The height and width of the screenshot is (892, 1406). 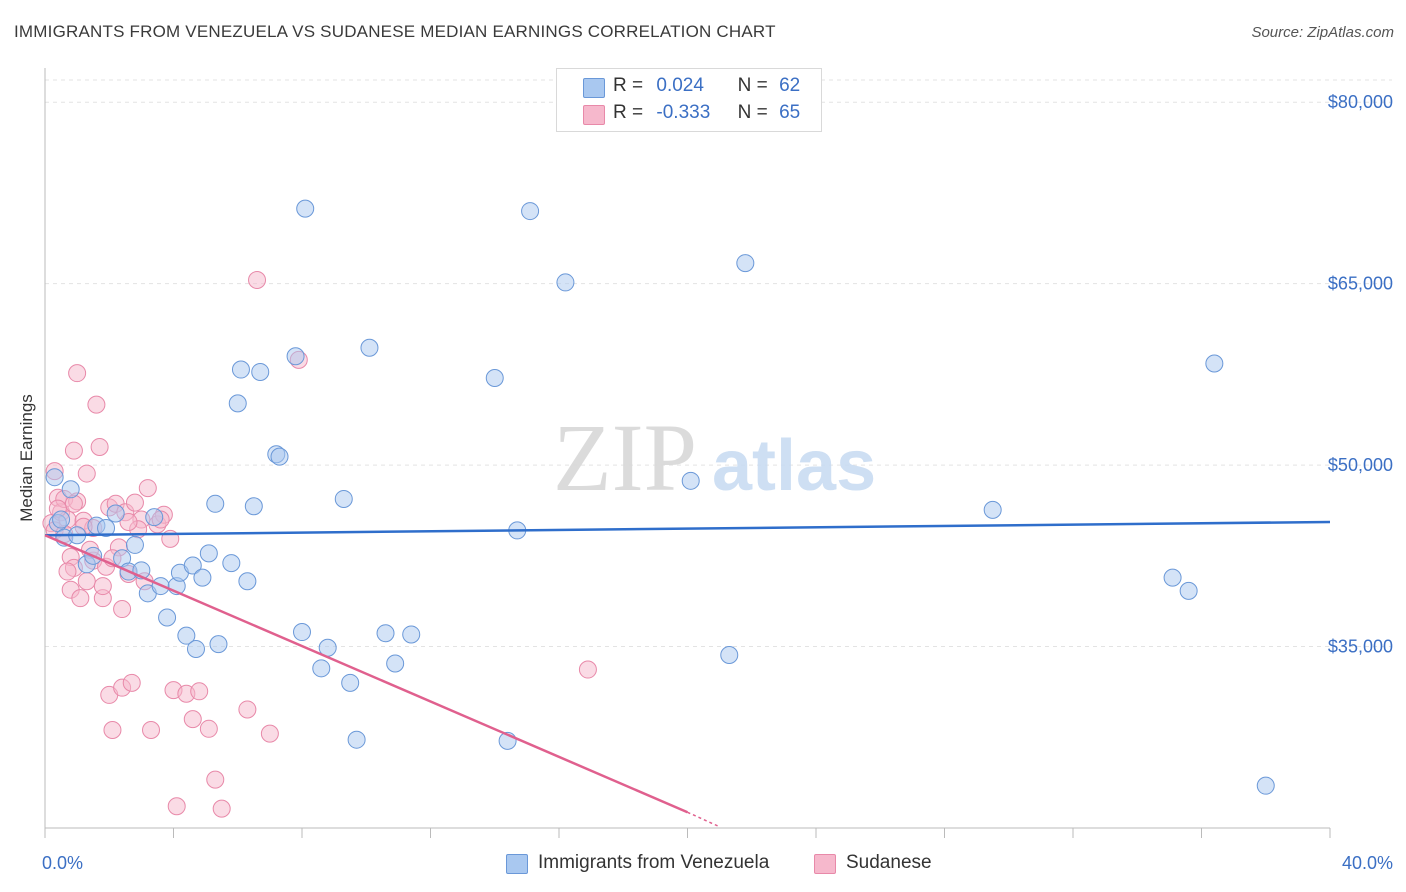 What do you see at coordinates (689, 100) in the screenshot?
I see `legend-box: R = 0.024 N = 62 R = -0.333 N = 65` at bounding box center [689, 100].